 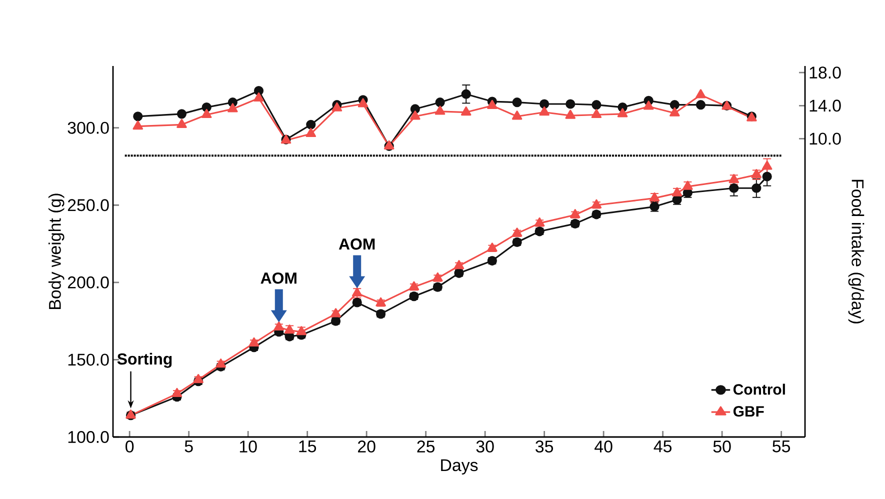 What do you see at coordinates (459, 467) in the screenshot?
I see `x-axis-title: Days` at bounding box center [459, 467].